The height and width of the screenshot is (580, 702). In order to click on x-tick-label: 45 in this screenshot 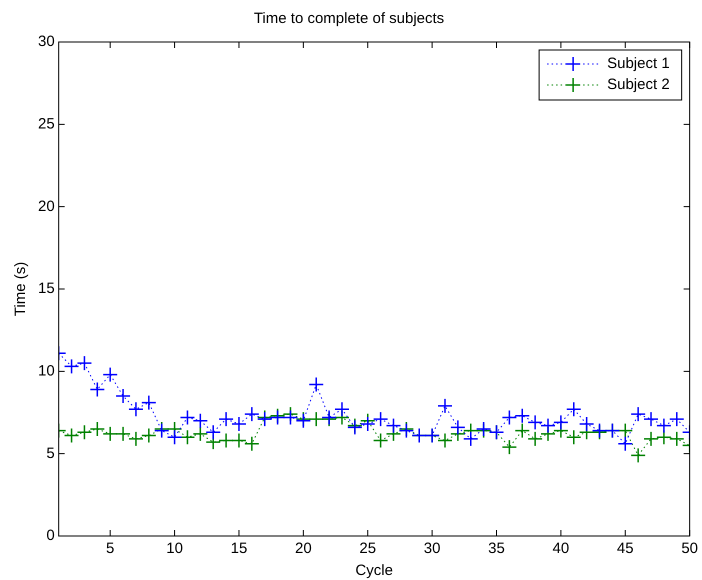, I will do `click(625, 549)`.